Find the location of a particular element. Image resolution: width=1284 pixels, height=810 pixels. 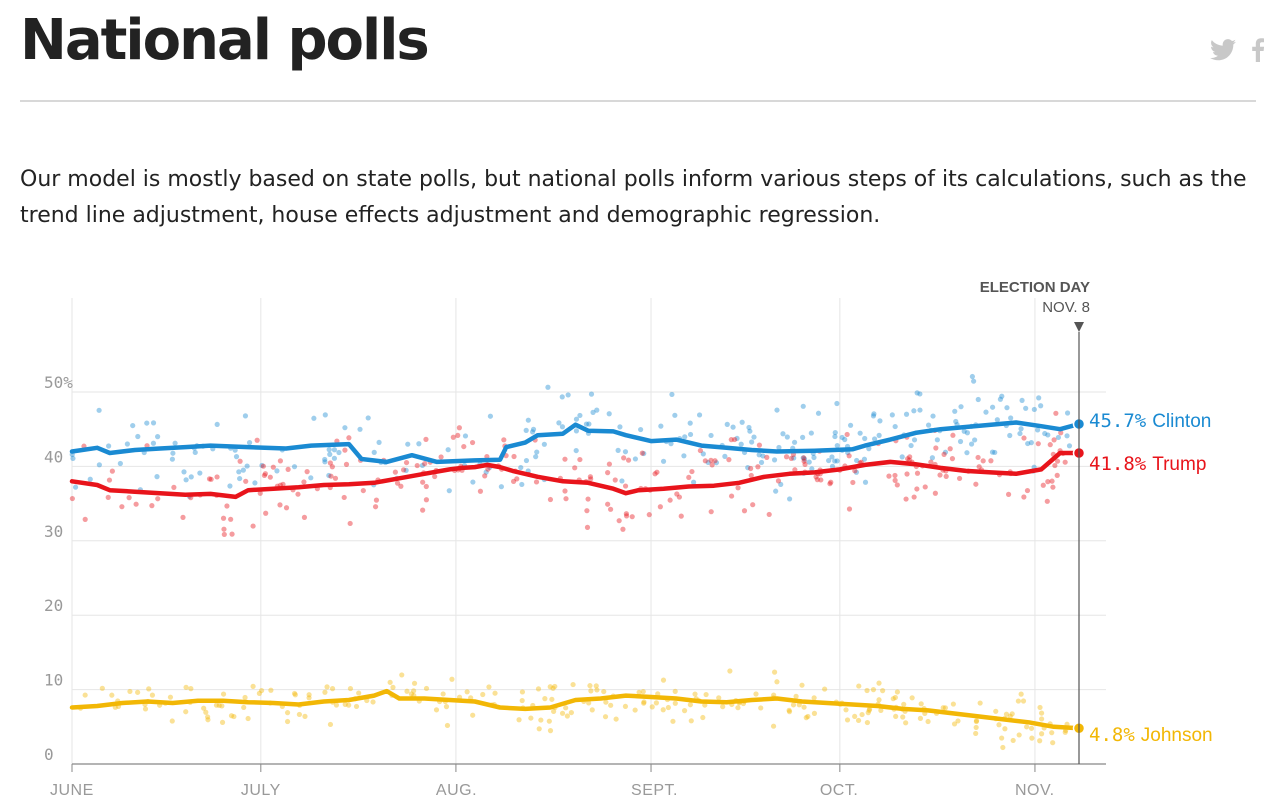

twitter-icon is located at coordinates (1223, 50).